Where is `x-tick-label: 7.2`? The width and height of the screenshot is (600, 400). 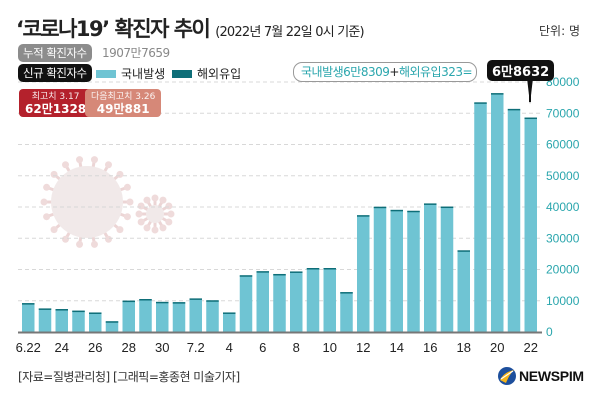
x-tick-label: 7.2 is located at coordinates (196, 347).